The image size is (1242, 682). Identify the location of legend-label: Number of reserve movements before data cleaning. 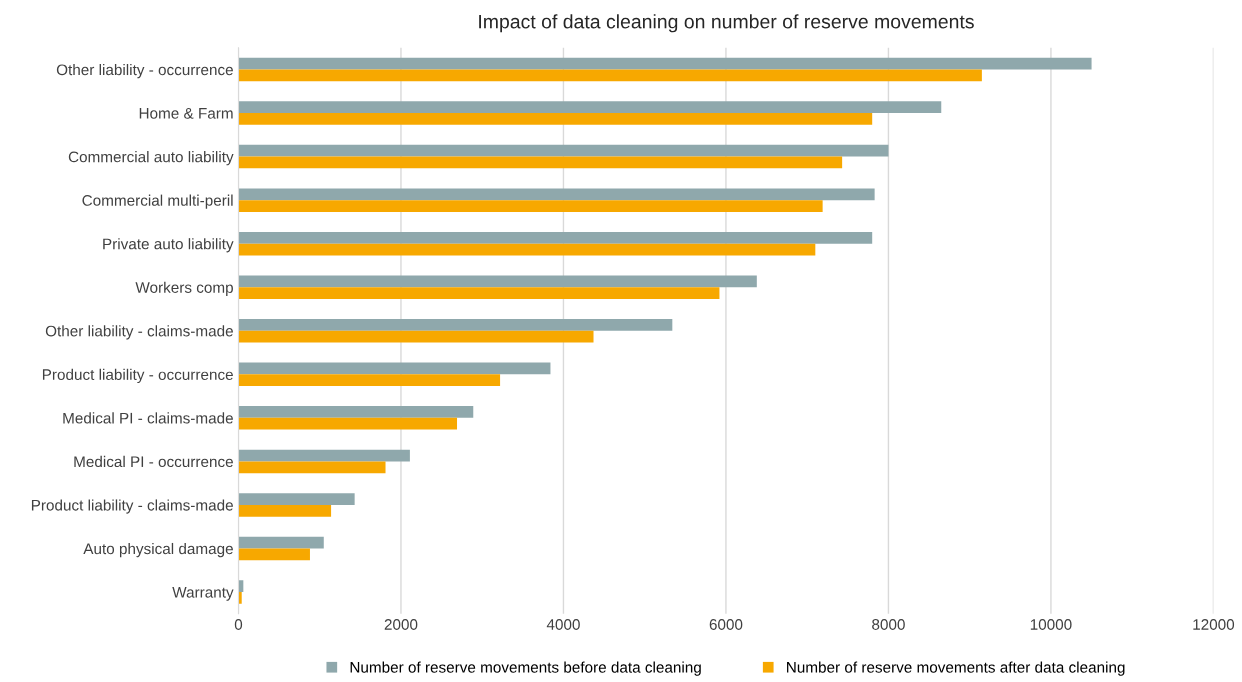
(525, 668).